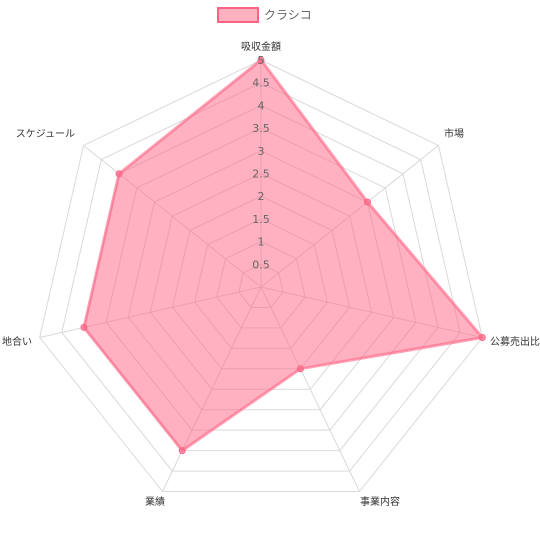 The height and width of the screenshot is (540, 540). I want to click on tick-label-4: 2.5, so click(261, 174).